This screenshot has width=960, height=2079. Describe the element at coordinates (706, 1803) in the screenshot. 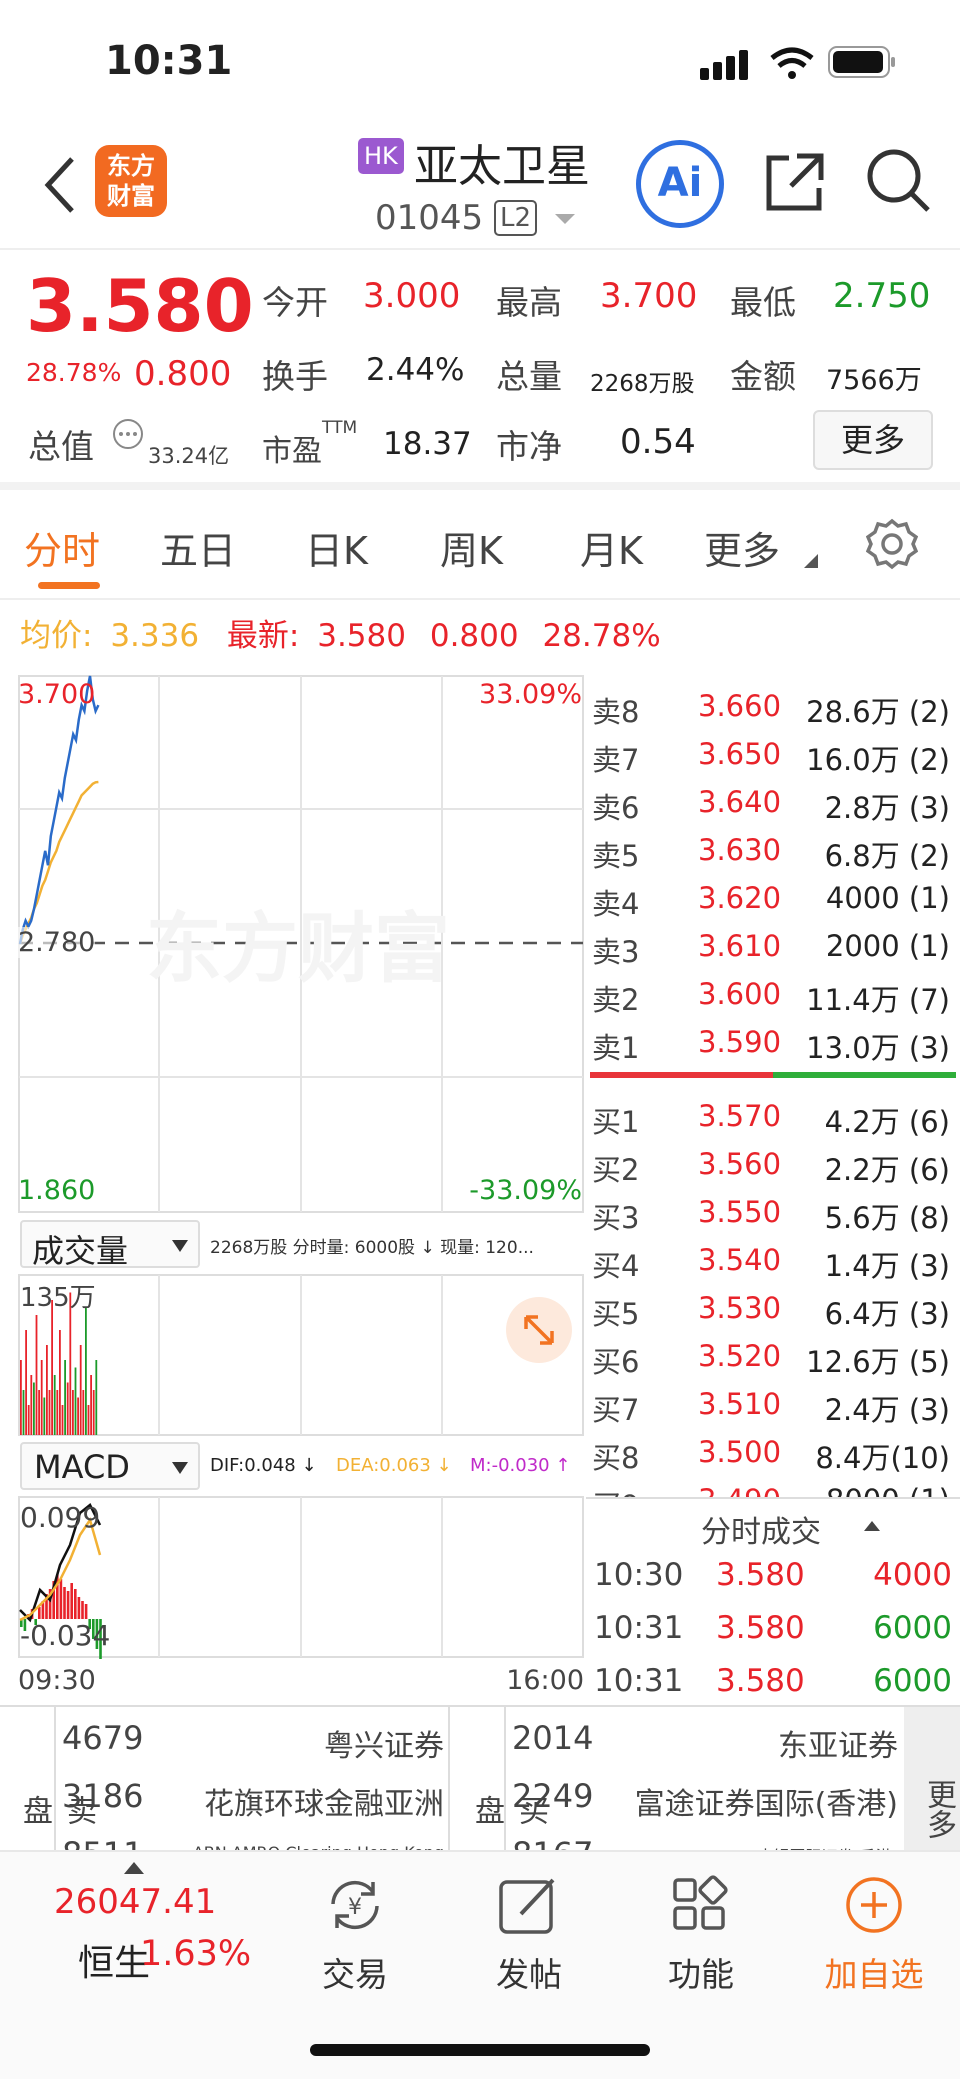

I see `broker-row: 2249 富途证券国际(香港)` at that location.